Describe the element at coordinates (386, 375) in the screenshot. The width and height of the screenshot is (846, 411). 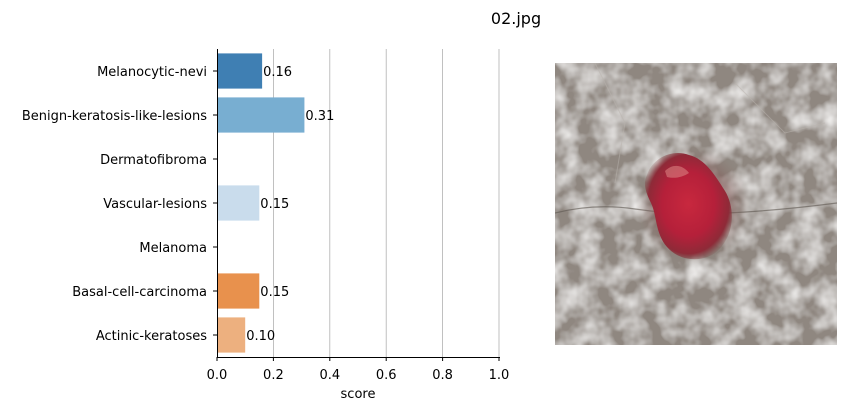
I see `x-tick-label: 0.6` at that location.